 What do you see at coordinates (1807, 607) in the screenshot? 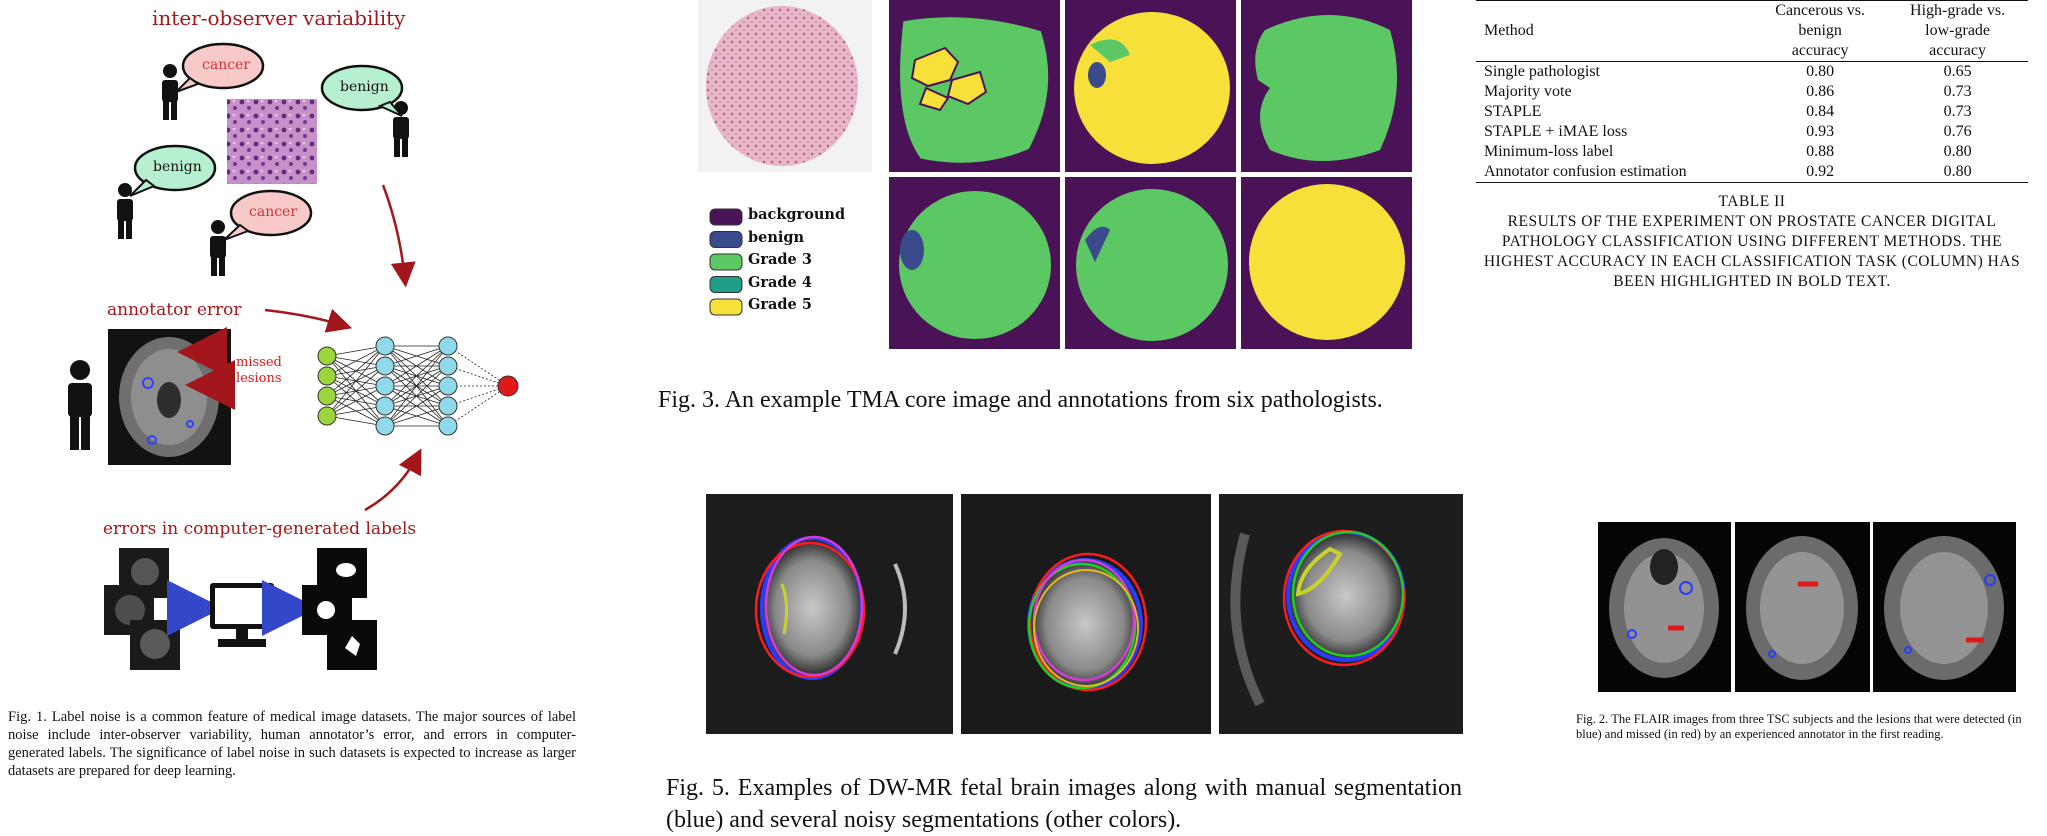
I see `fig2-flair-images` at bounding box center [1807, 607].